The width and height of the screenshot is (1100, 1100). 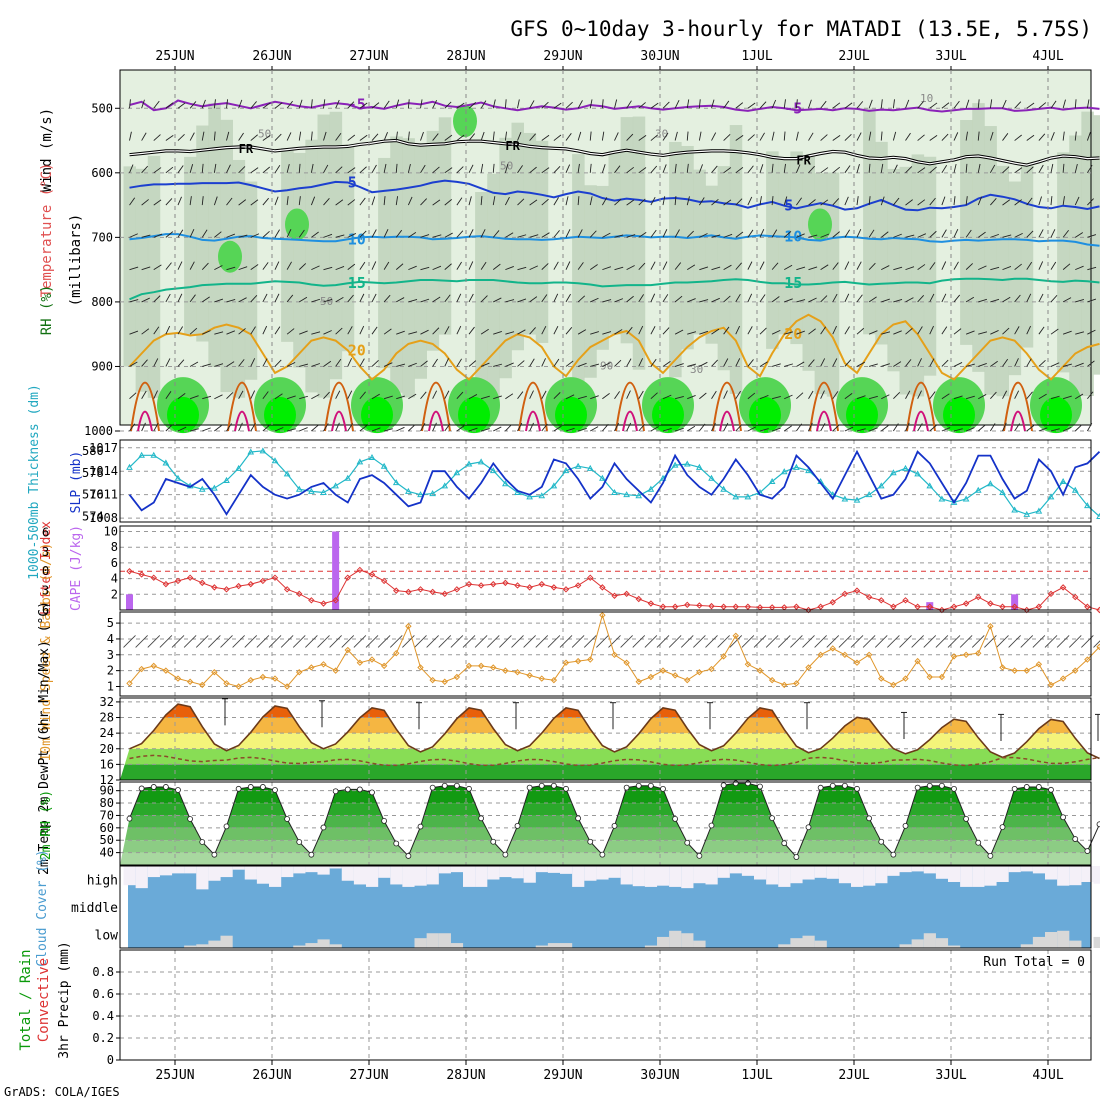 I want to click on precip-ylabel: 3hr Precip (mm), so click(x=64, y=999).